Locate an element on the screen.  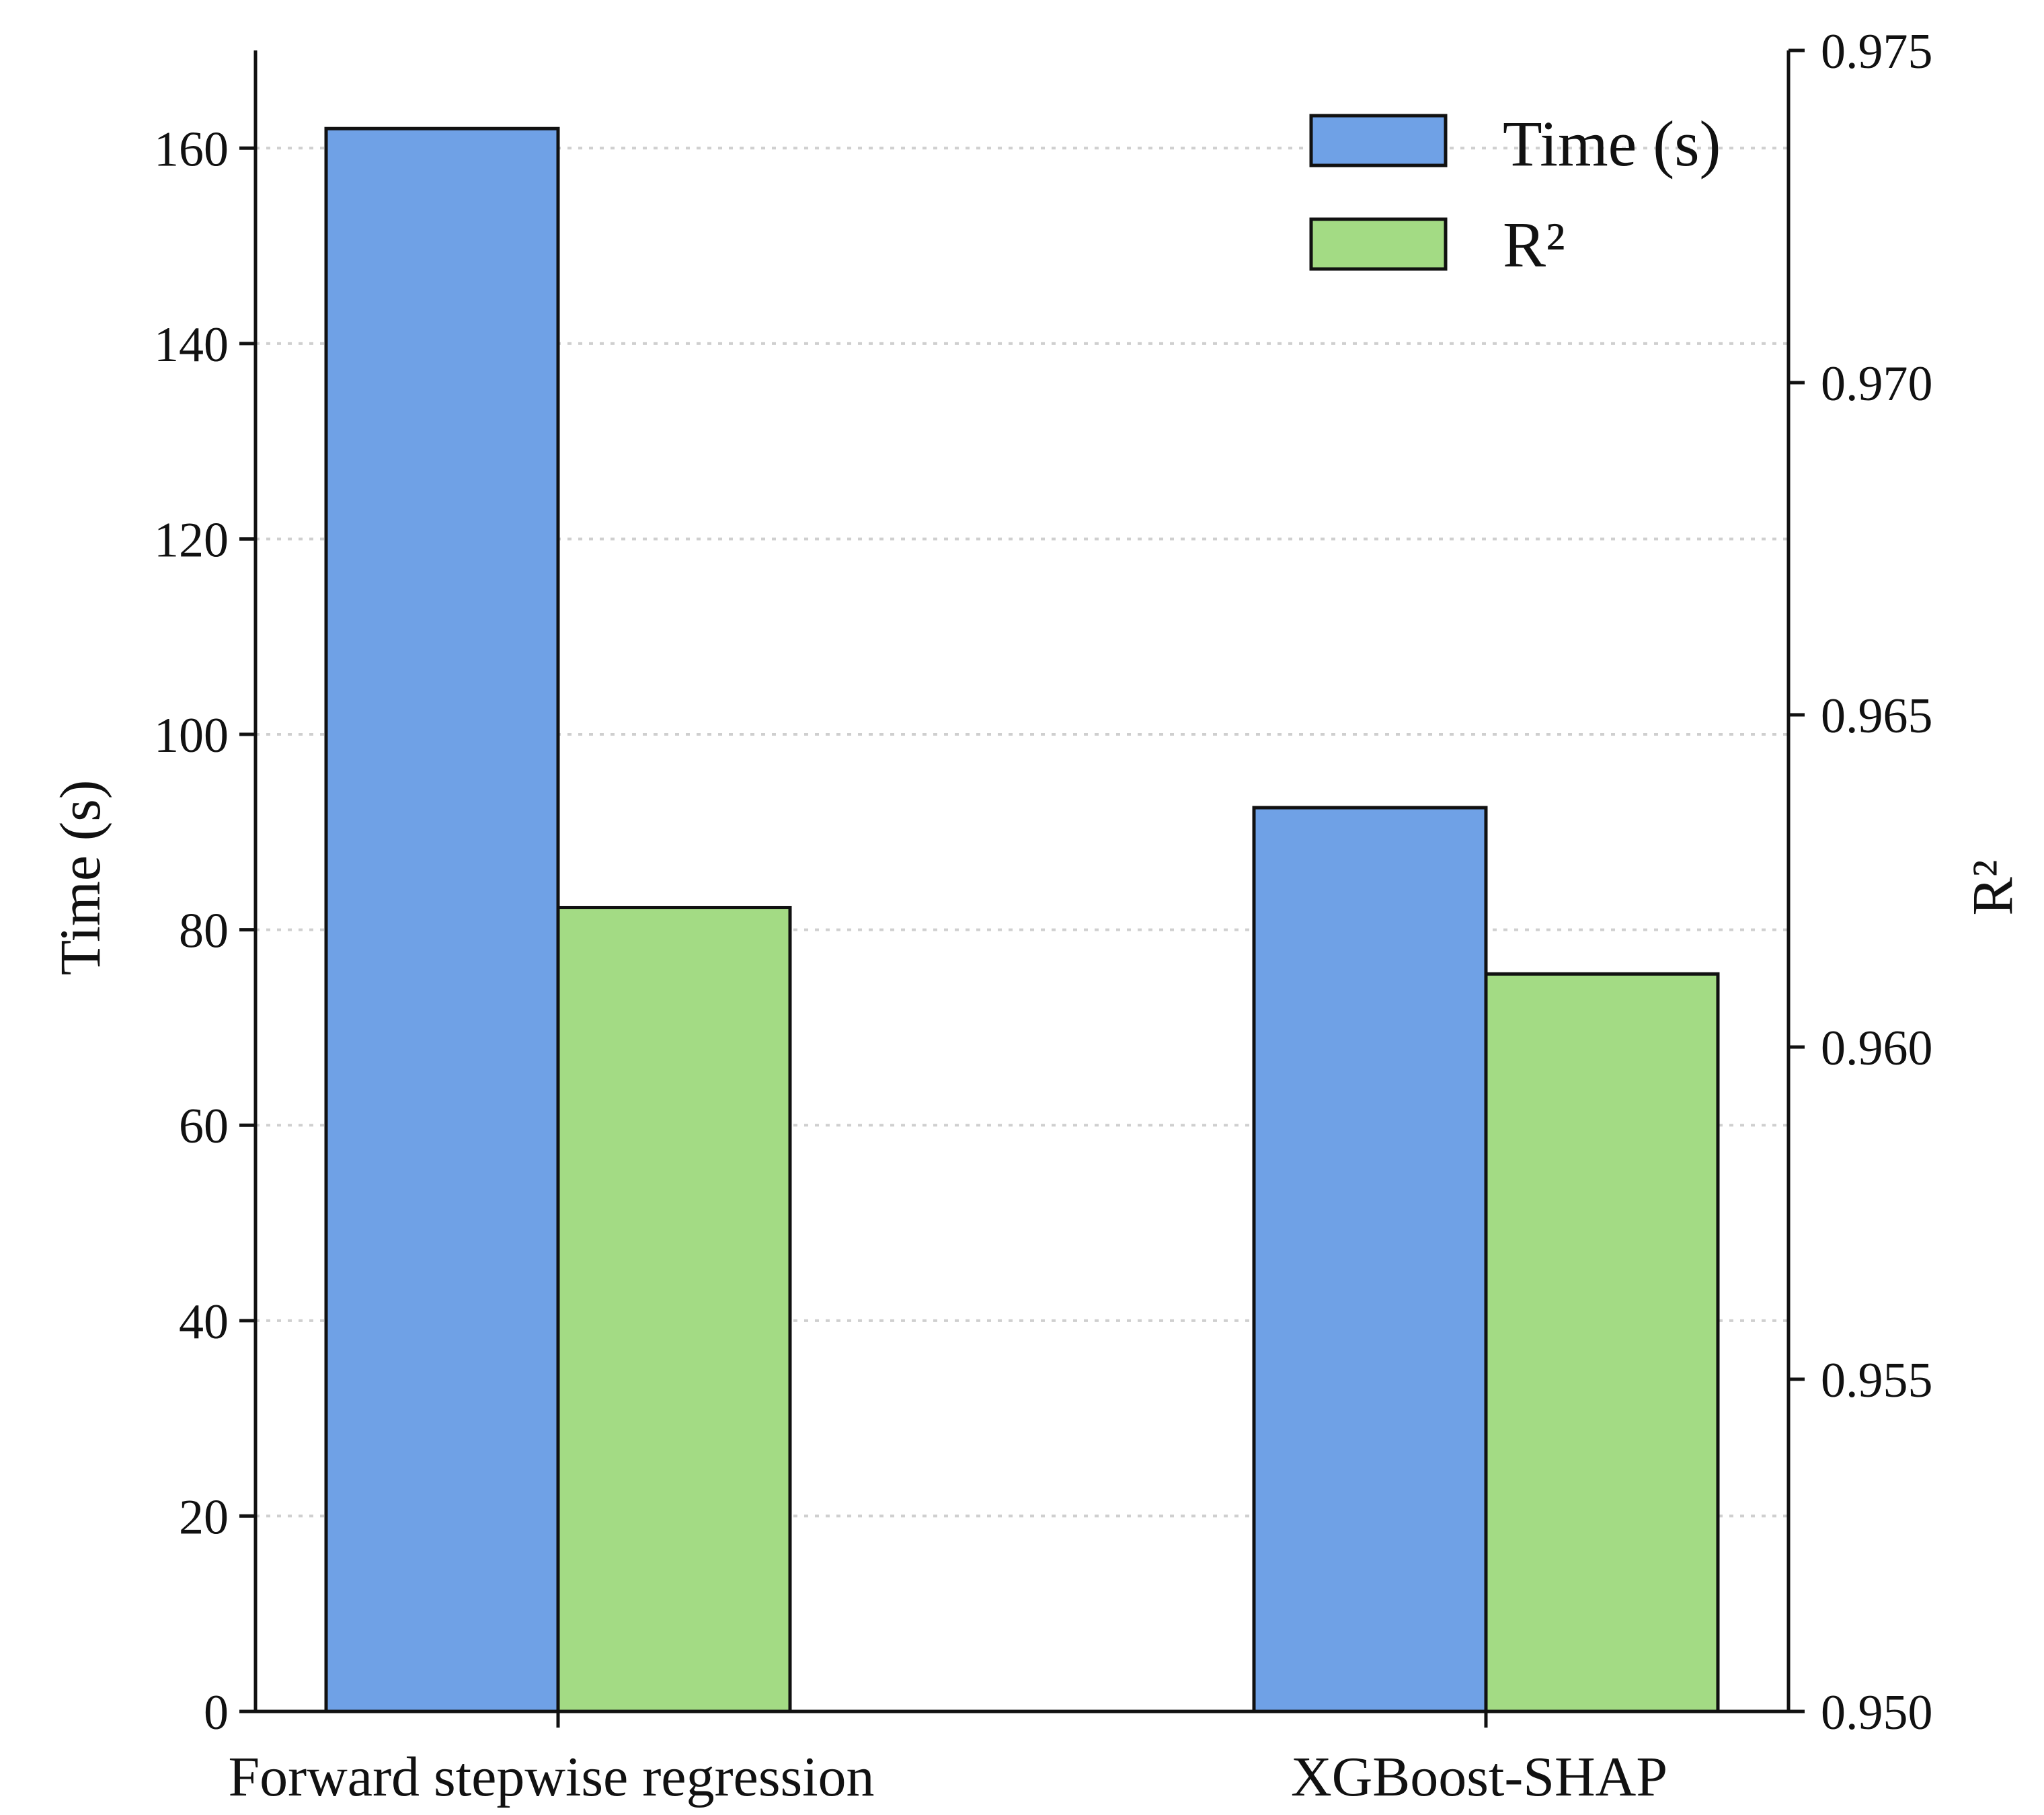
right-tick-label: 0.965 is located at coordinates (1877, 716).